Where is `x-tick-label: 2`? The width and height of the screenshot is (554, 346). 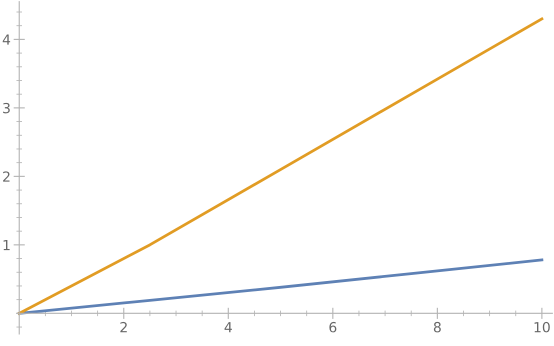
x-tick-label: 2 is located at coordinates (123, 327).